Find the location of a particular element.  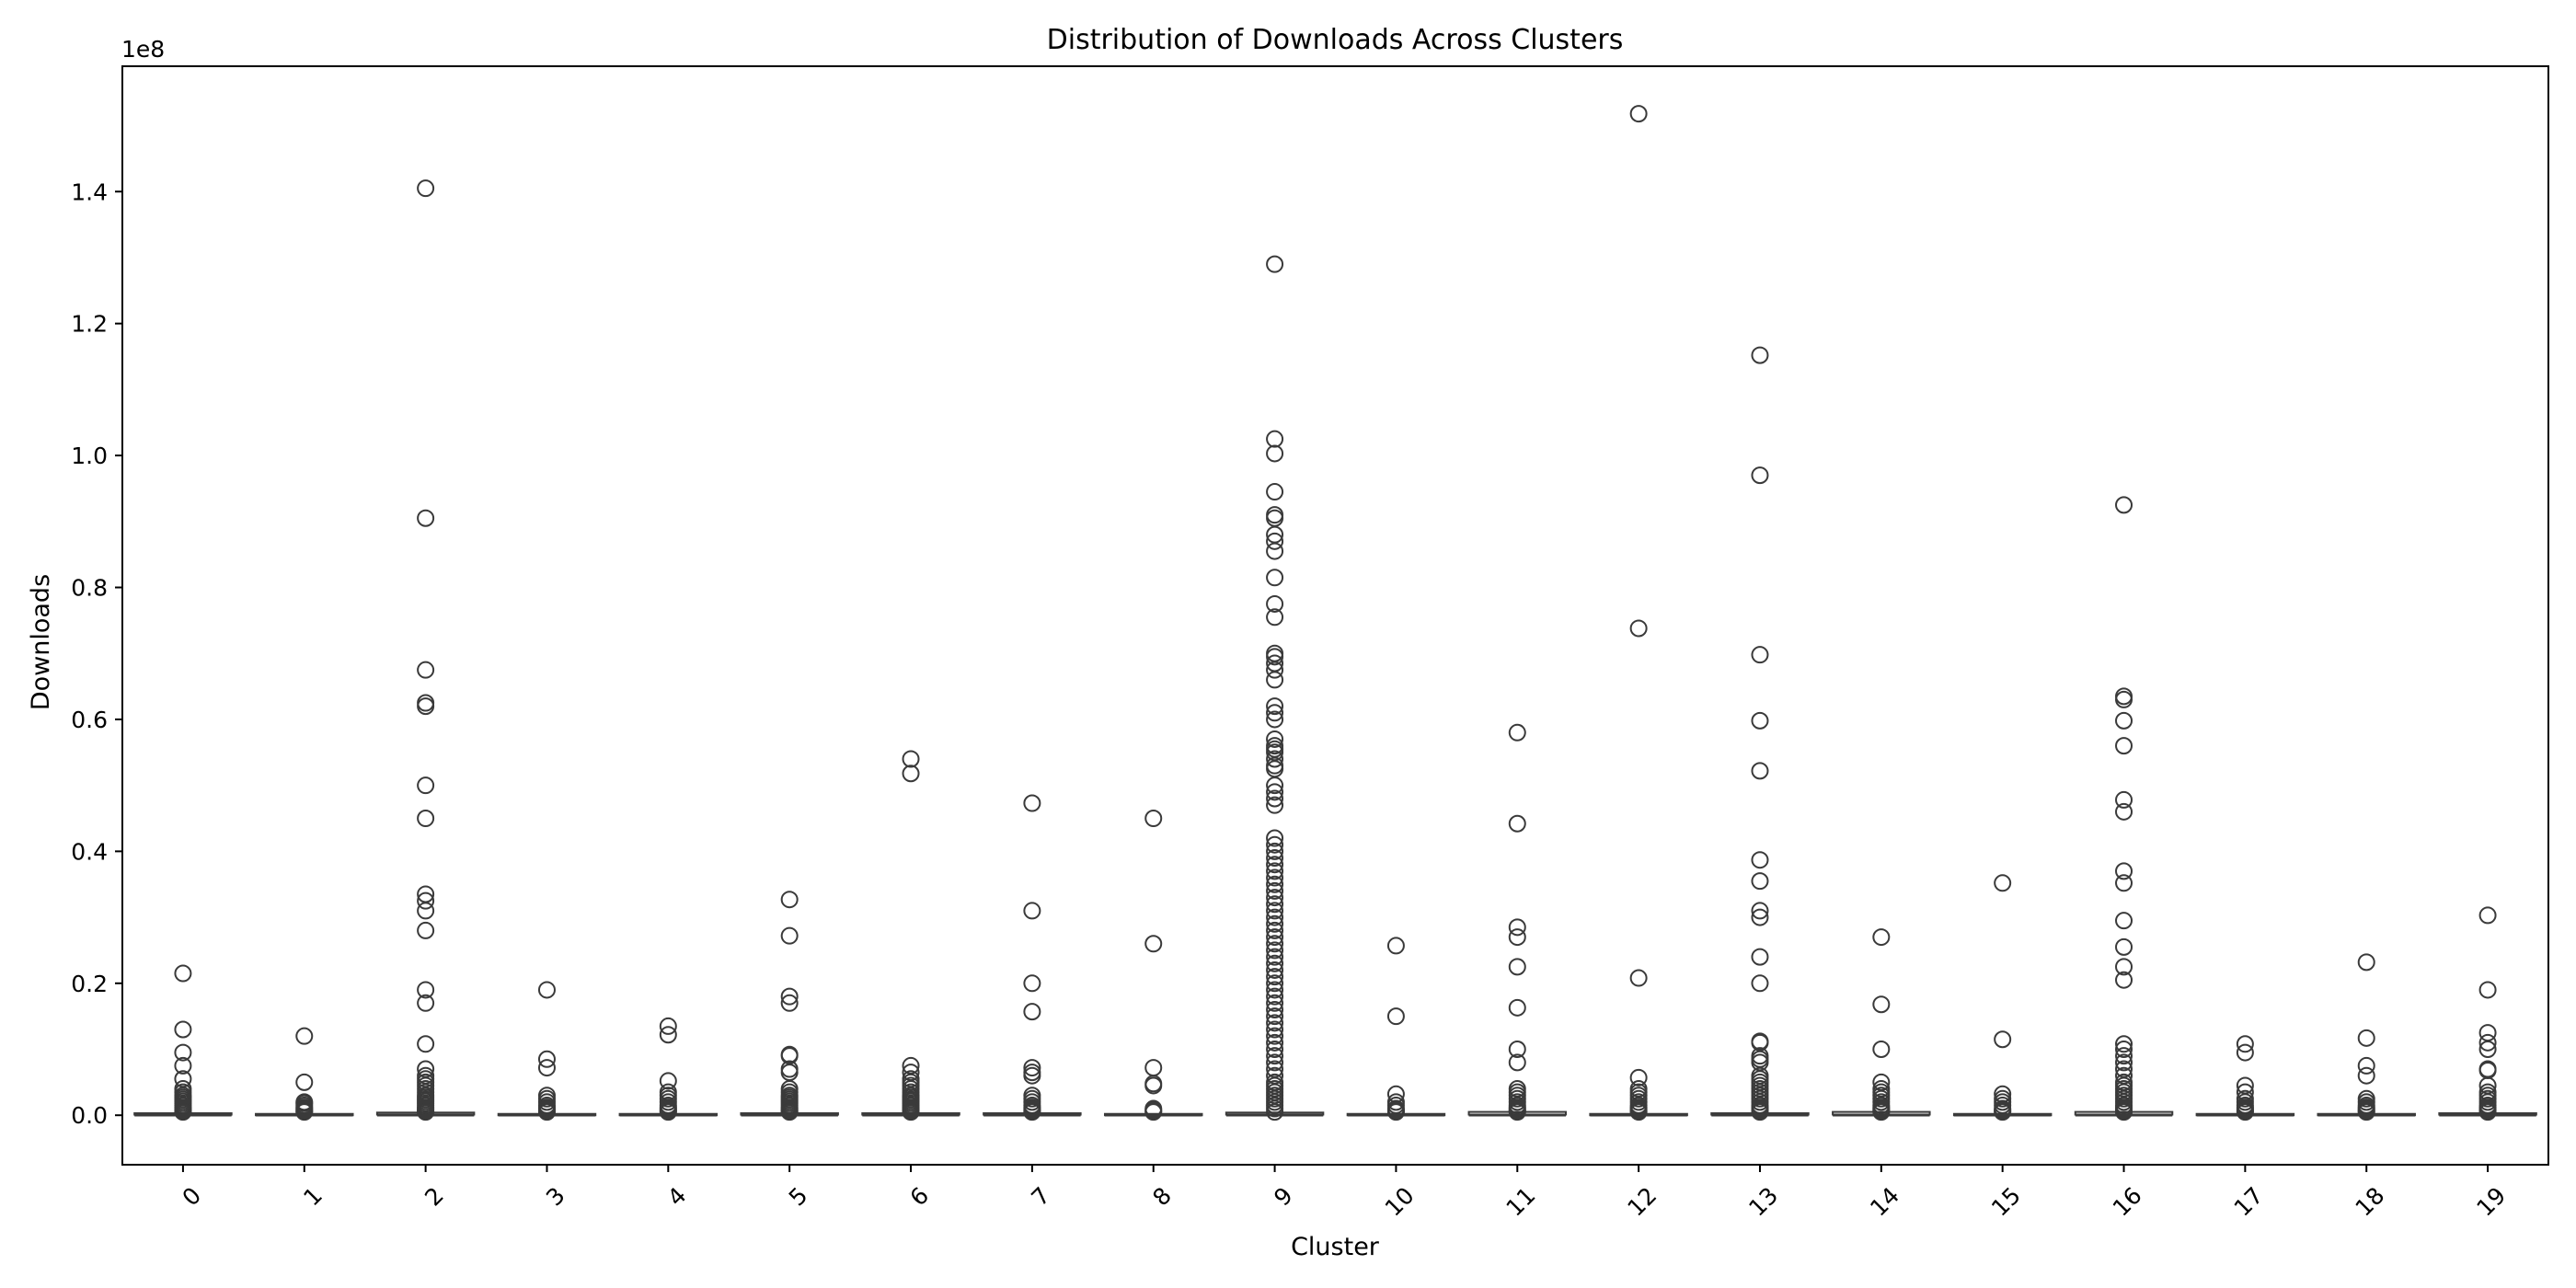

x-tick-label: 5 is located at coordinates (798, 1197).